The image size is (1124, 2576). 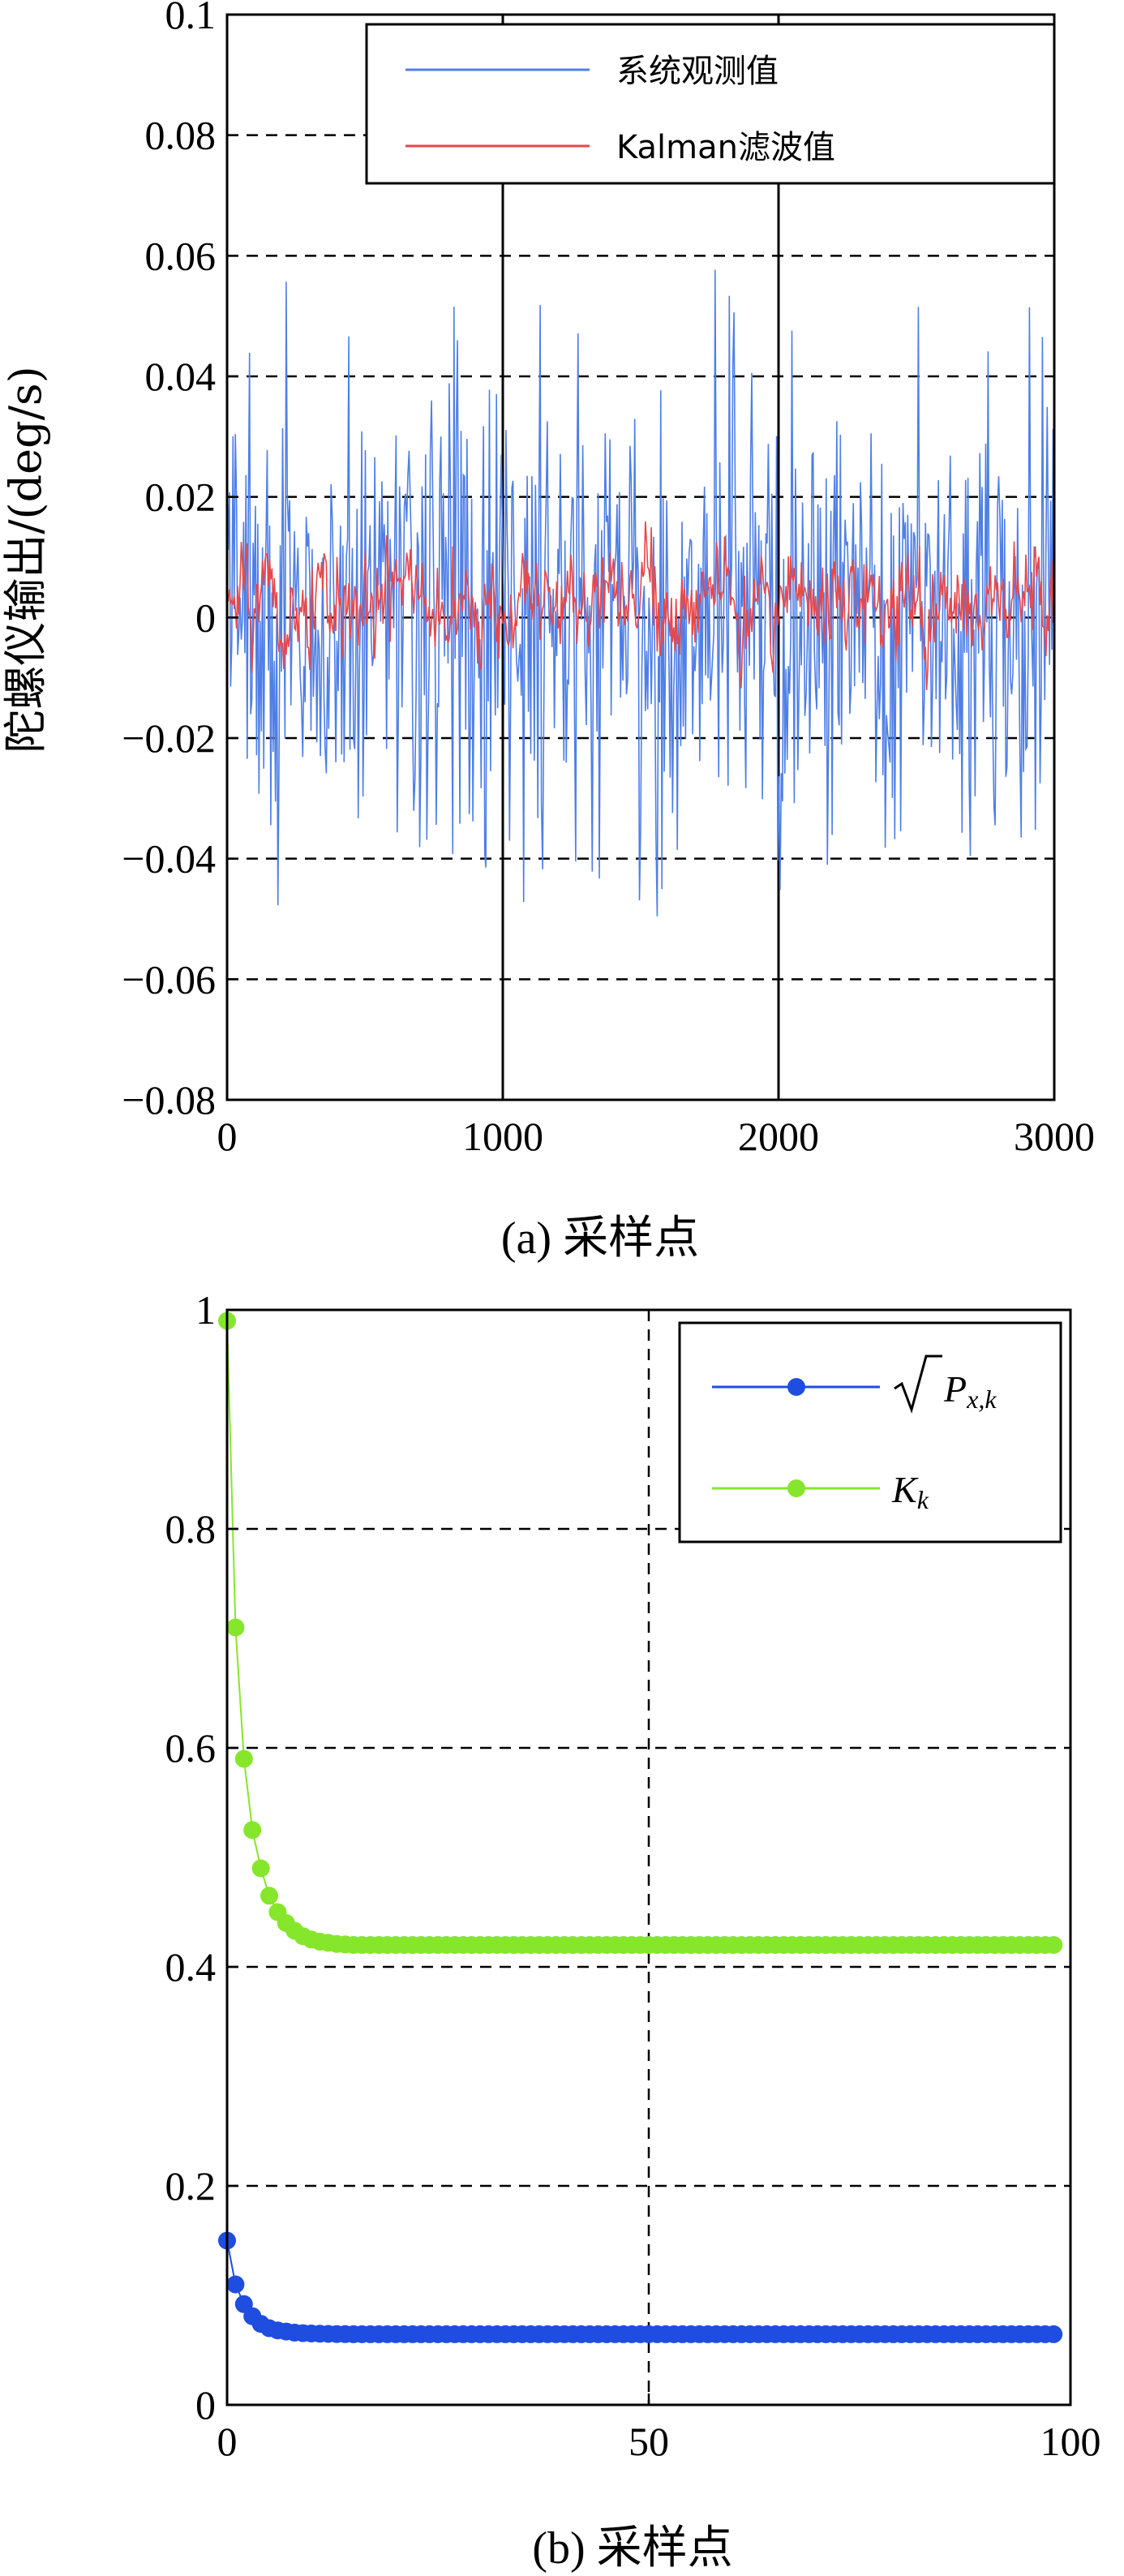 I want to click on legend-label-k: Kk, so click(x=910, y=1491).